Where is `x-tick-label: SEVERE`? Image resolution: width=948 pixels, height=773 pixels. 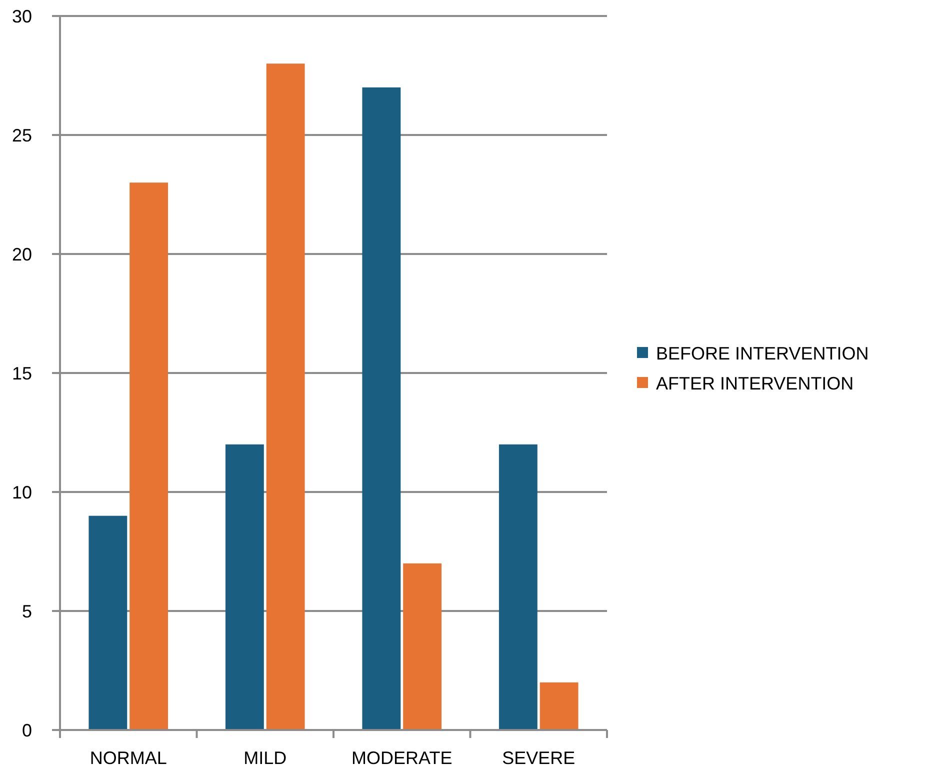 x-tick-label: SEVERE is located at coordinates (539, 758).